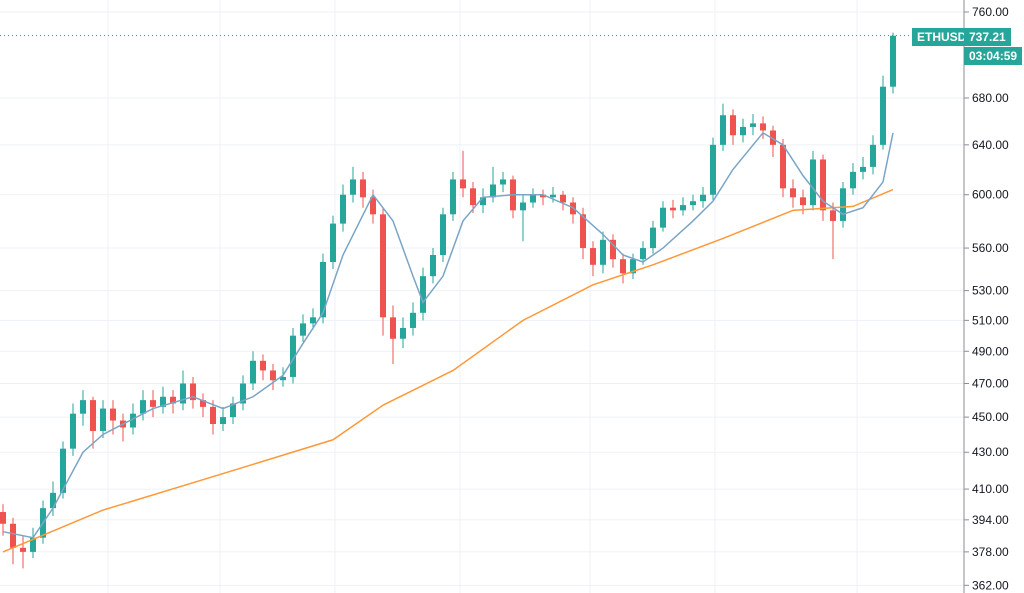 This screenshot has height=593, width=1024. What do you see at coordinates (990, 452) in the screenshot?
I see `y-tick-label: 430.00` at bounding box center [990, 452].